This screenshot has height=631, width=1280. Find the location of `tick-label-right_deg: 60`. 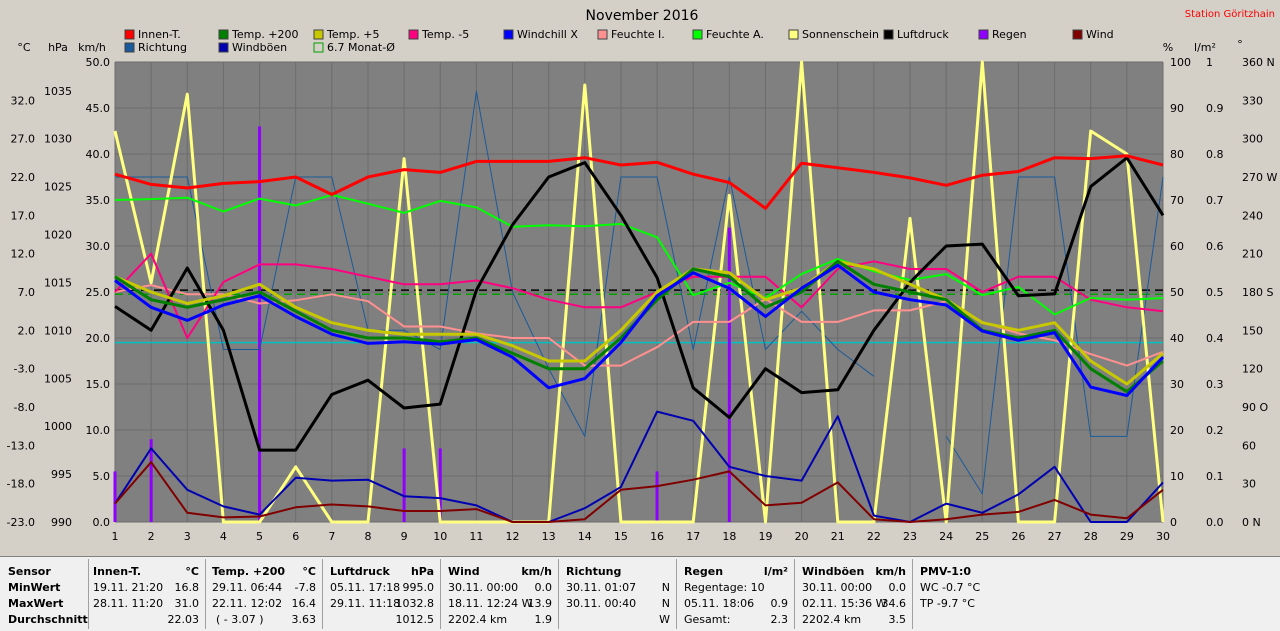

tick-label-right_deg: 60 is located at coordinates (1249, 445).